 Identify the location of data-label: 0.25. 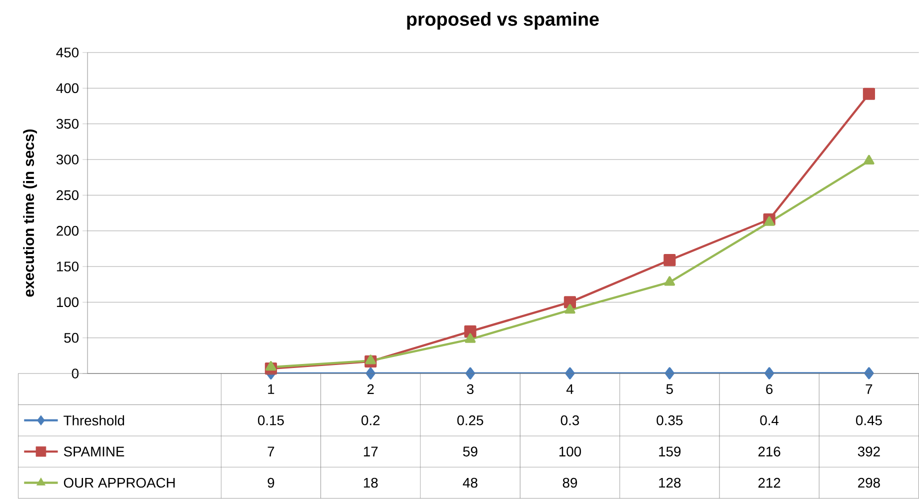
(470, 421).